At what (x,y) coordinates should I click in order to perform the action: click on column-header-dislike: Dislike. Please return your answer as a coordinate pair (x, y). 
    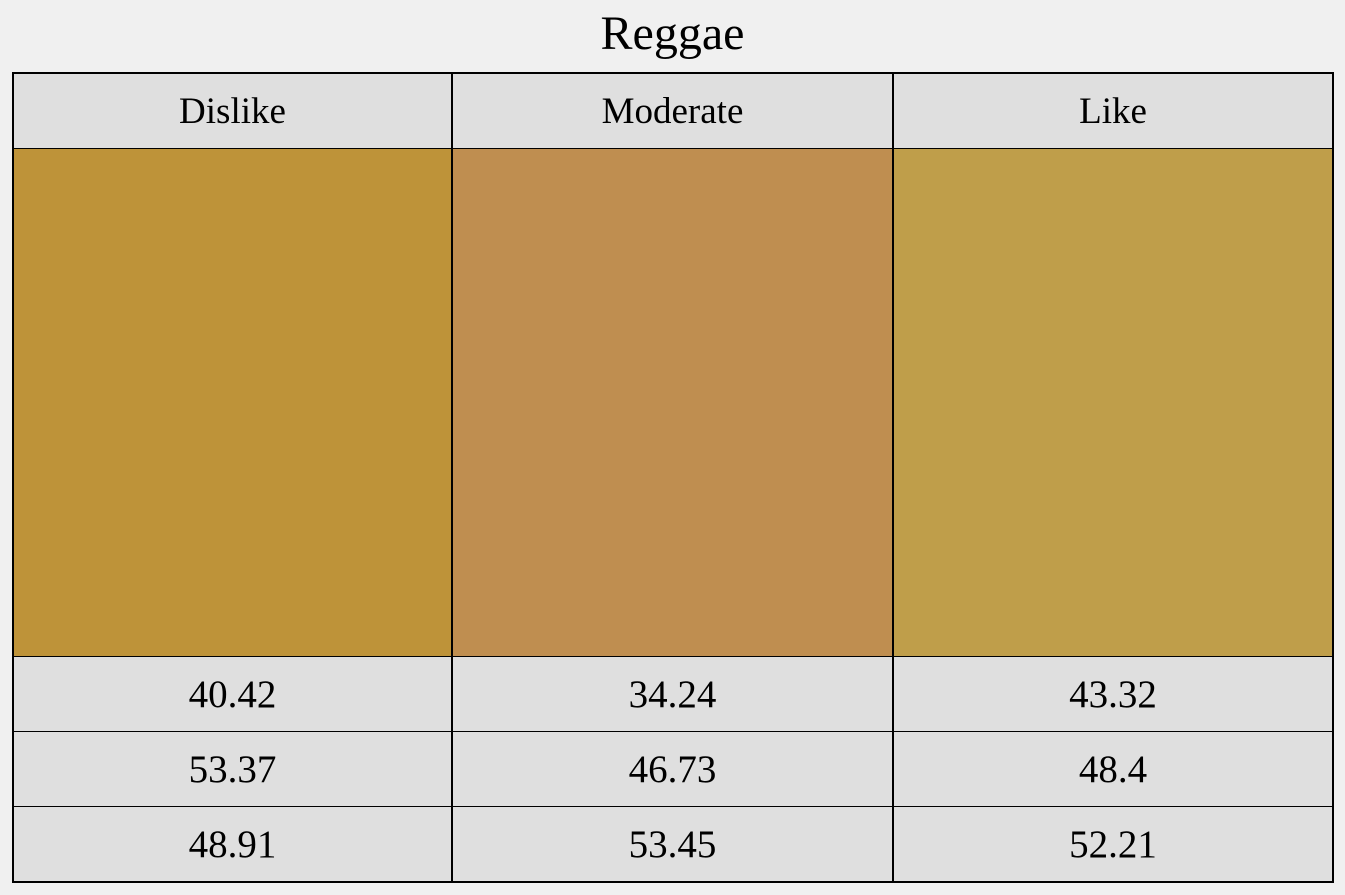
    Looking at the image, I should click on (233, 111).